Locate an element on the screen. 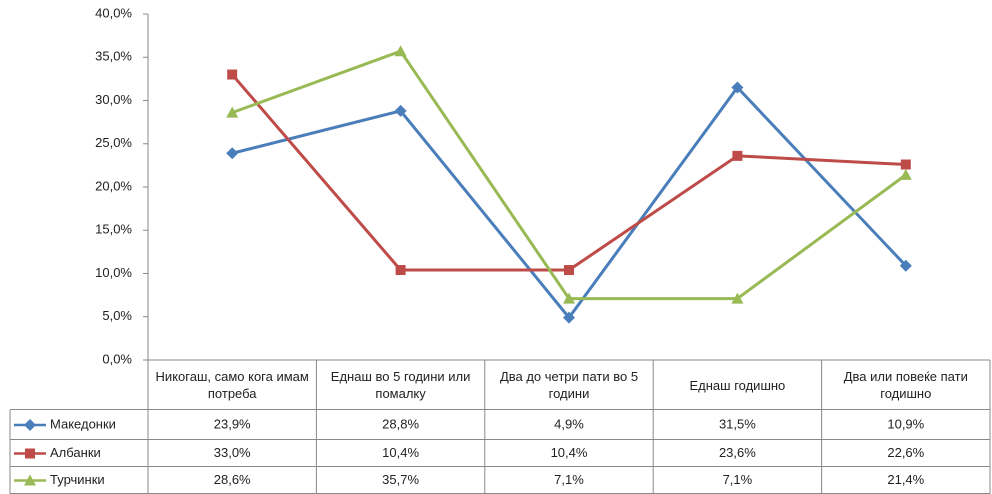  table-value: 28,6% is located at coordinates (232, 479).